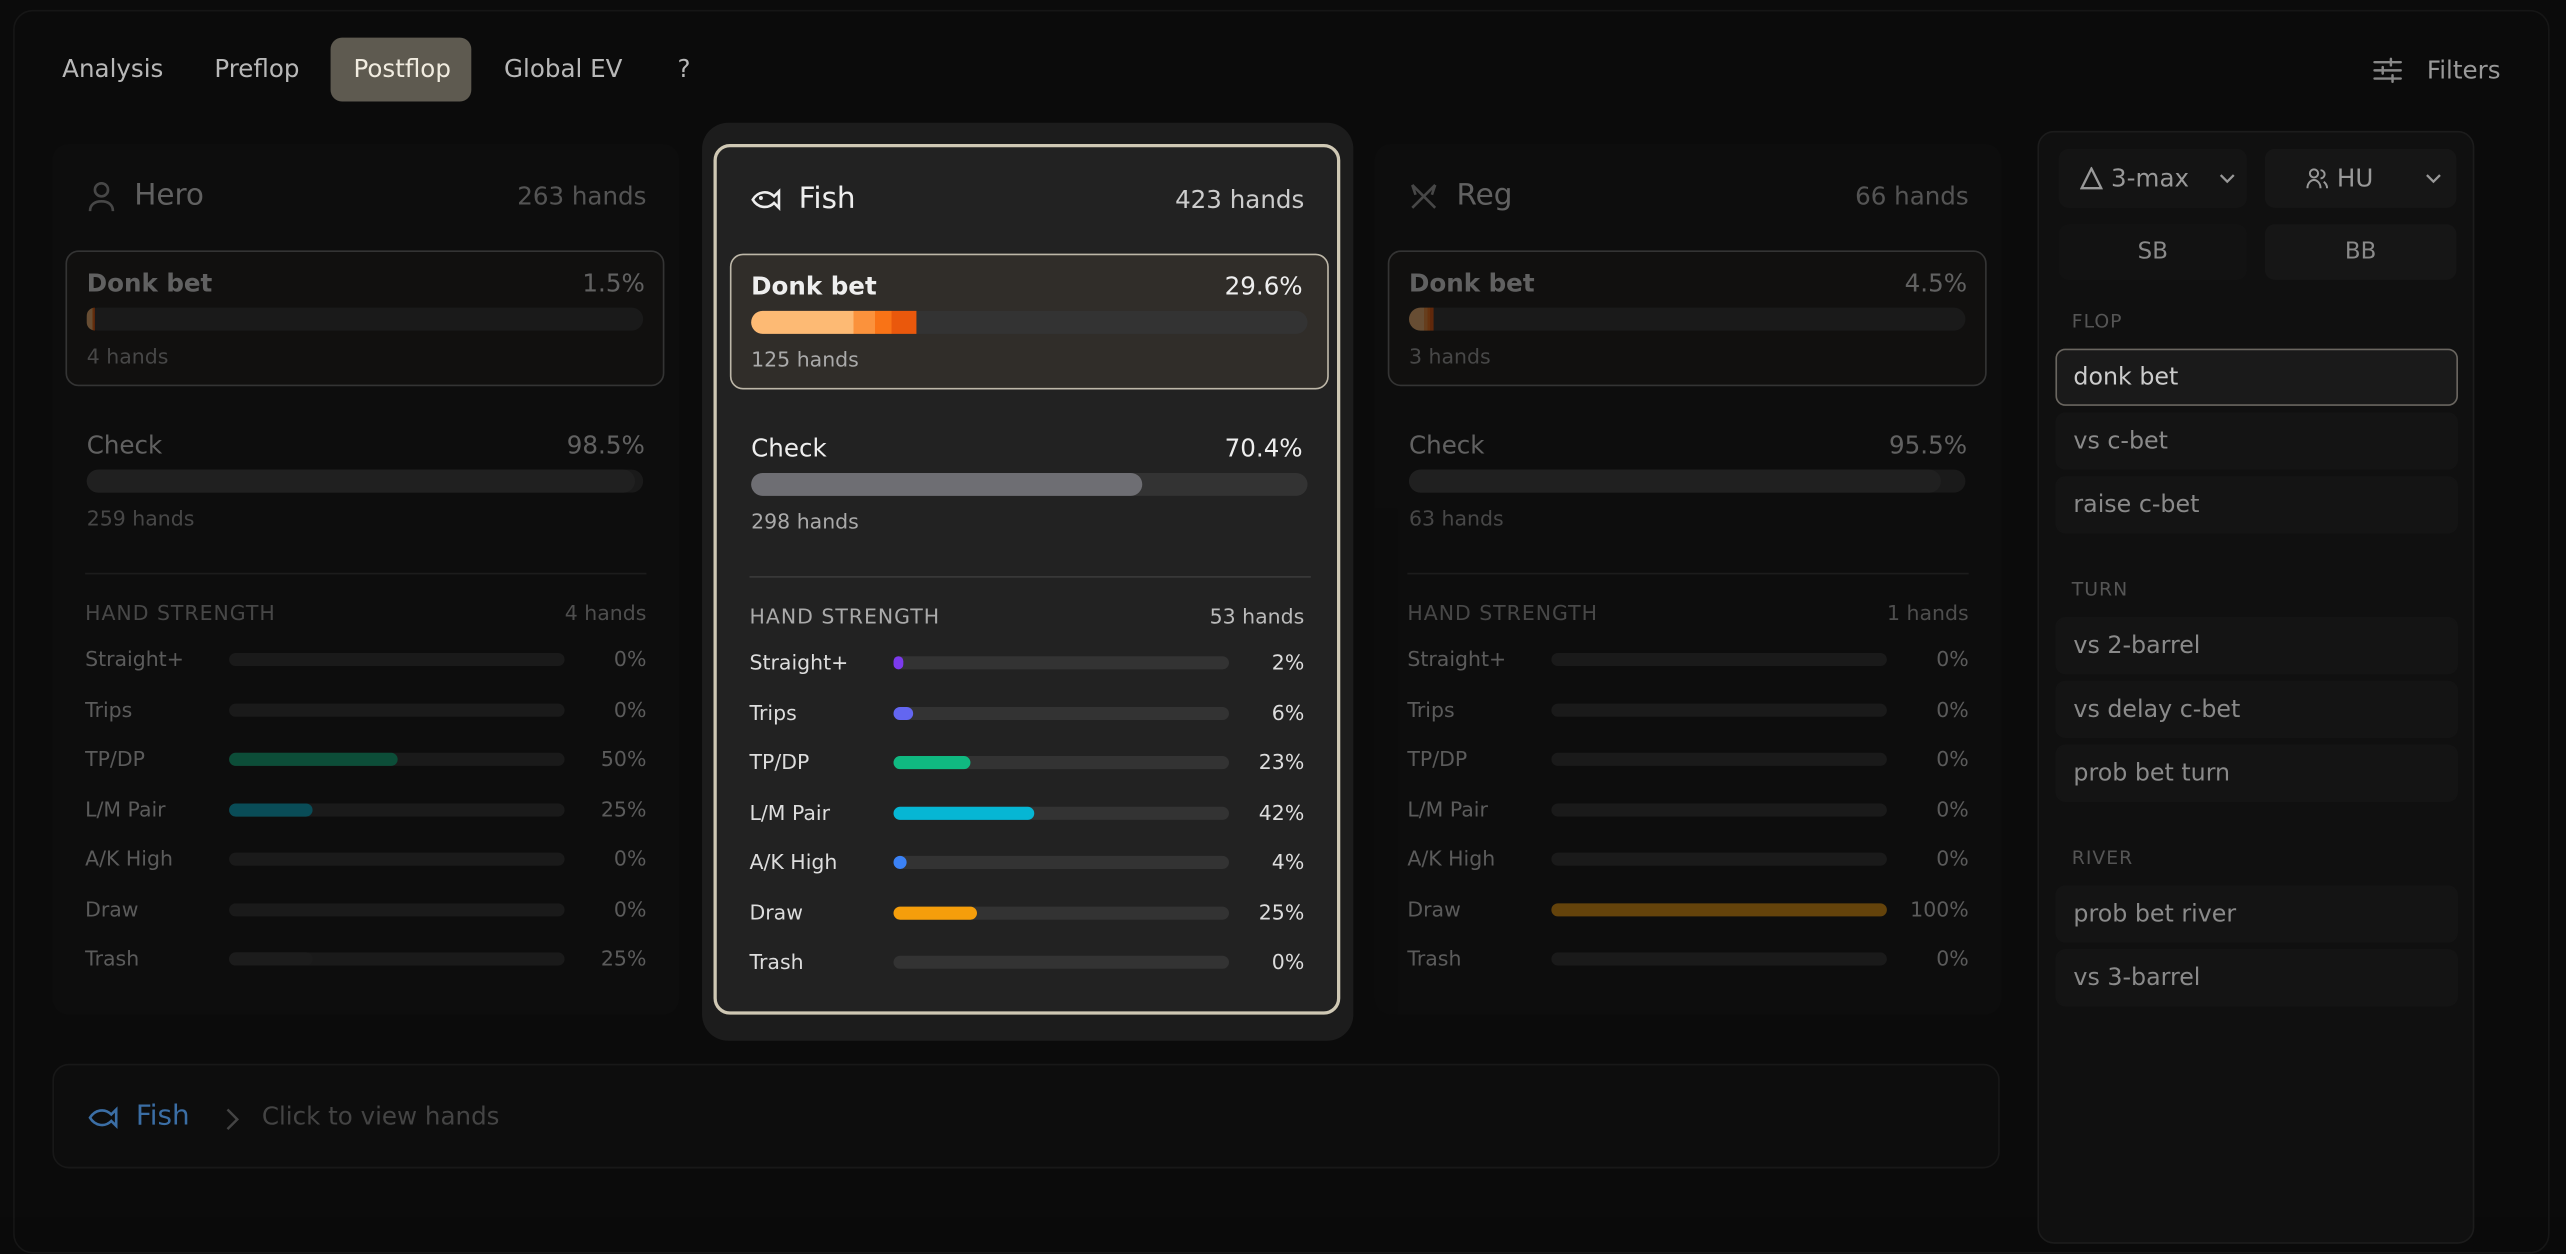 The height and width of the screenshot is (1254, 2566). What do you see at coordinates (2136, 505) in the screenshot?
I see `sidebar-item-label: raise c-bet` at bounding box center [2136, 505].